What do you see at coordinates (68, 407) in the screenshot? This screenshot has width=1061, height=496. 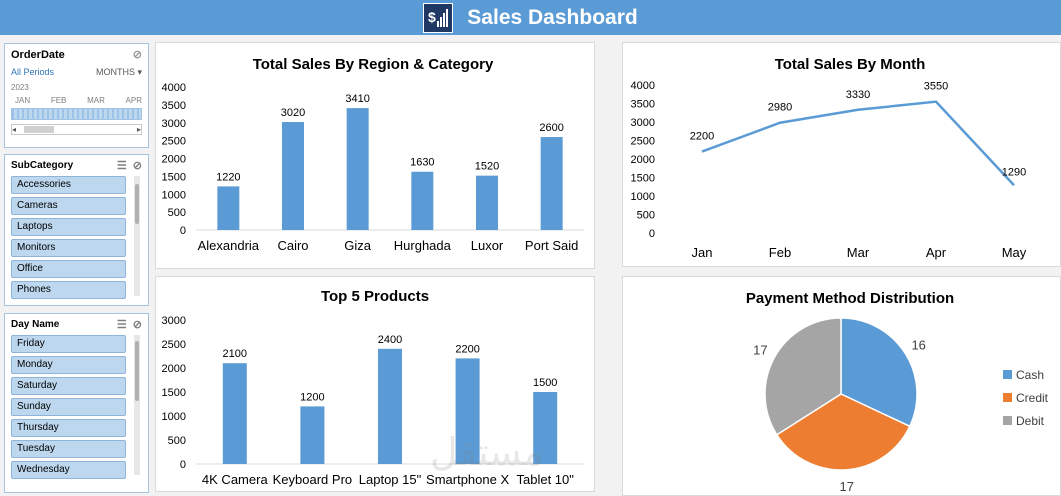 I see `slicer-item: Sunday` at bounding box center [68, 407].